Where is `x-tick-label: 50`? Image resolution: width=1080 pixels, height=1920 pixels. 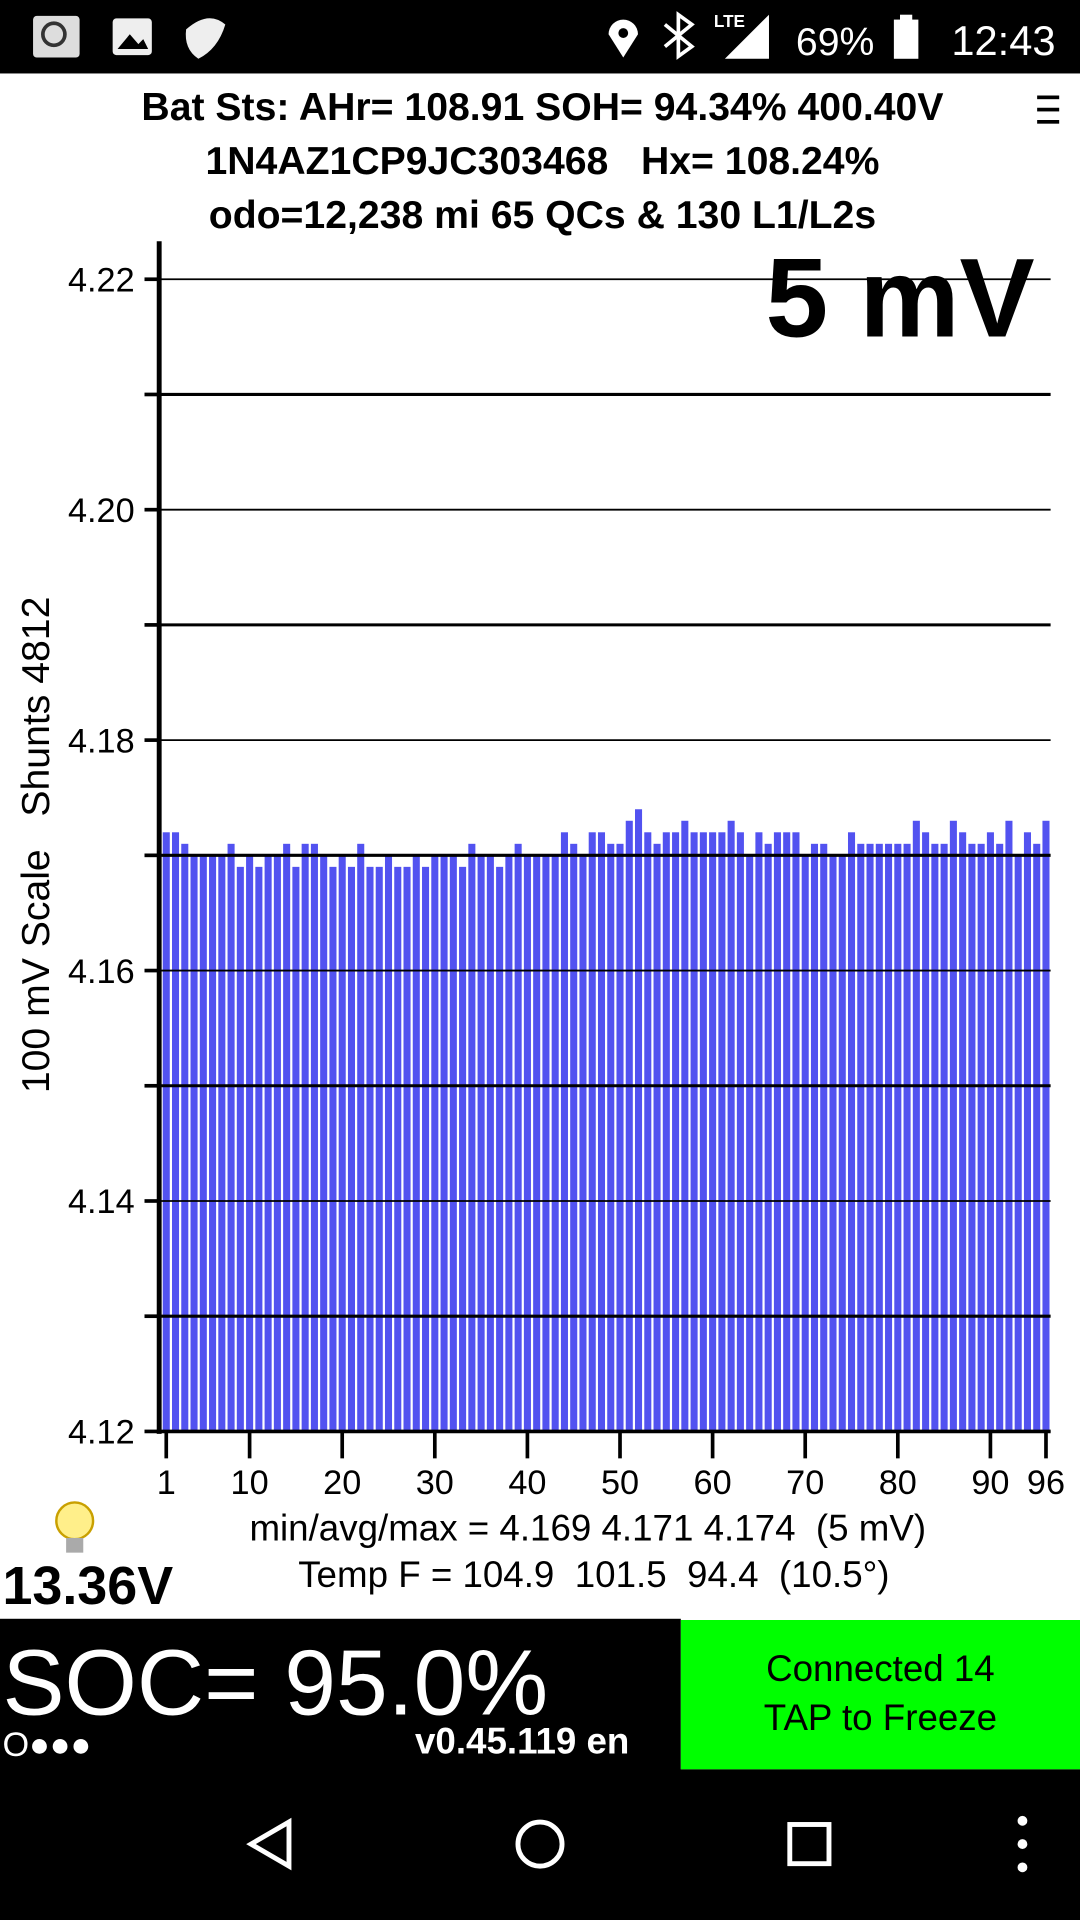 x-tick-label: 50 is located at coordinates (620, 1483).